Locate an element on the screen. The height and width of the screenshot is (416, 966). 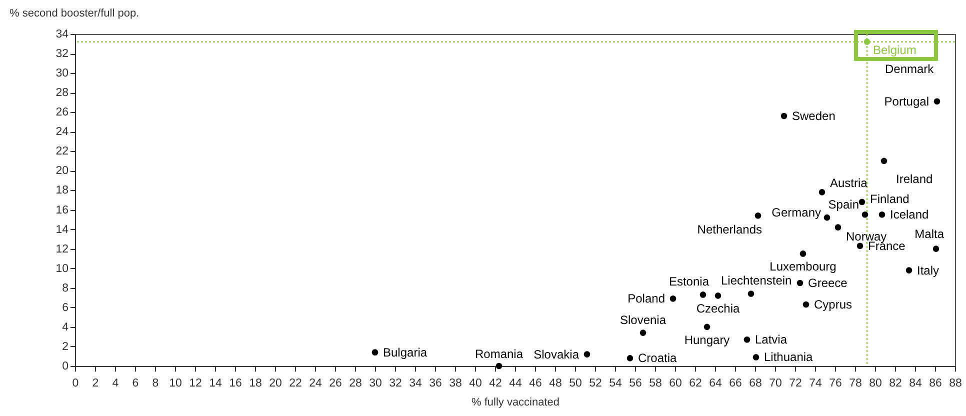
series-label: Slovenia is located at coordinates (643, 319).